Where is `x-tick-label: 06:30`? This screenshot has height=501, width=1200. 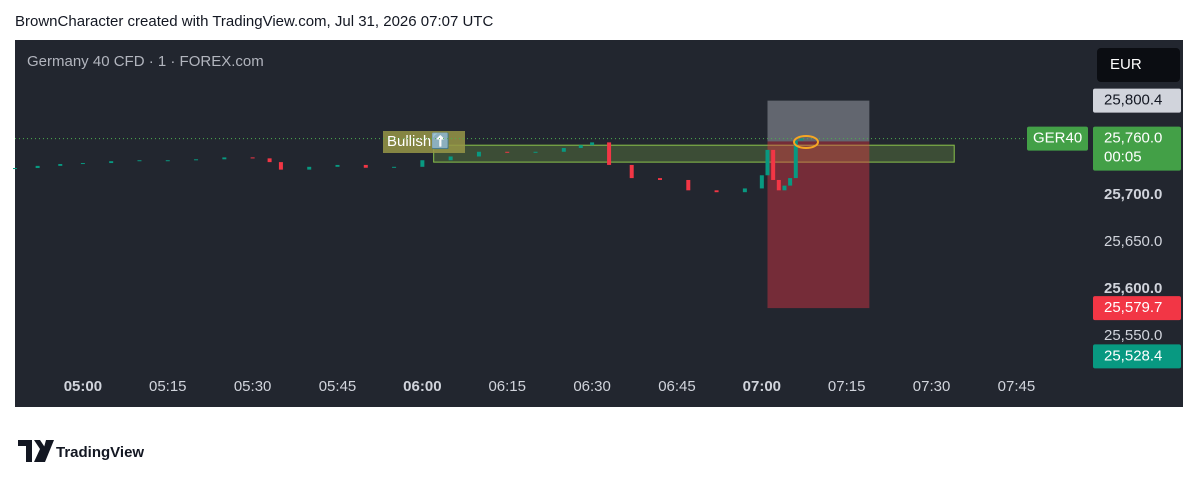 x-tick-label: 06:30 is located at coordinates (592, 386).